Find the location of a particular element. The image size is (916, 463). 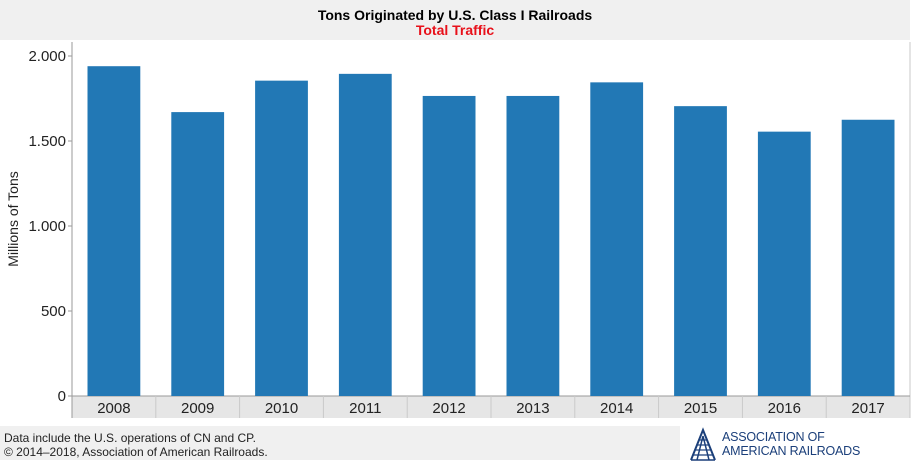

logo-text-line2: AMERICAN RAILROADS is located at coordinates (791, 451).